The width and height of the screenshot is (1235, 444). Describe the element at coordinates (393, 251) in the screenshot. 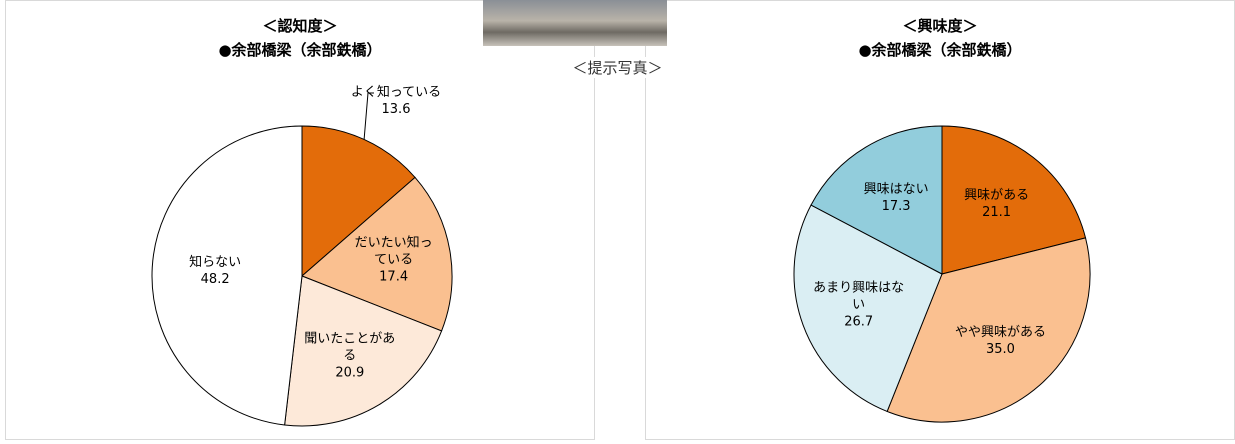

I see `category-label: だいたい知っている` at that location.